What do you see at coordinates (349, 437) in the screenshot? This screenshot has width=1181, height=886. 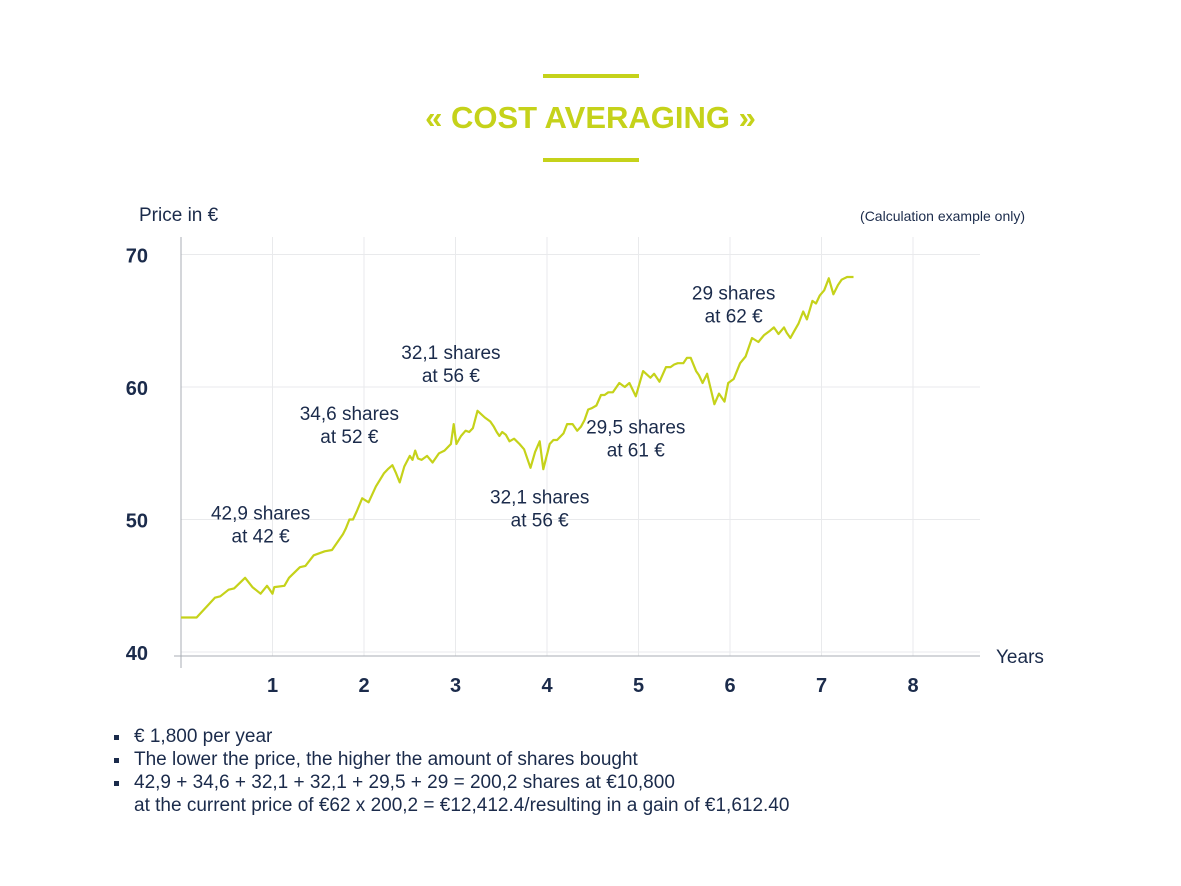 I see `annotation-price: at 52 €` at bounding box center [349, 437].